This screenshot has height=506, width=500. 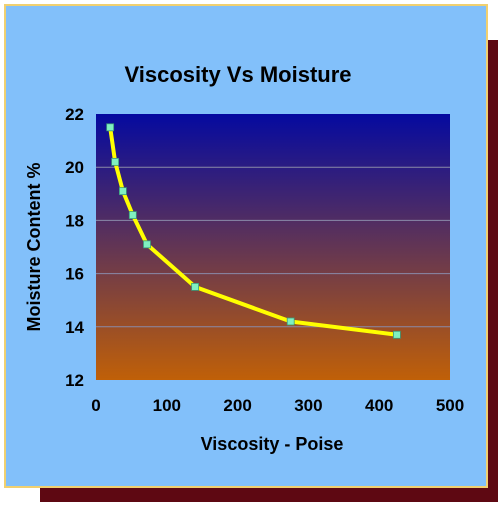 I want to click on x-axis-title: Viscosity - Poise, so click(x=272, y=444).